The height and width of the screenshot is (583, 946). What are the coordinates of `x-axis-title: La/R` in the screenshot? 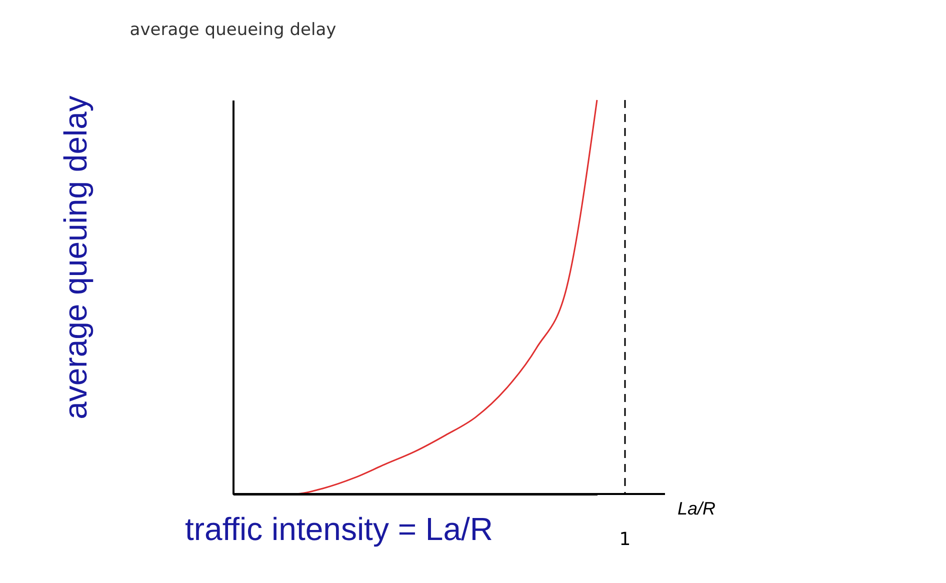 It's located at (697, 508).